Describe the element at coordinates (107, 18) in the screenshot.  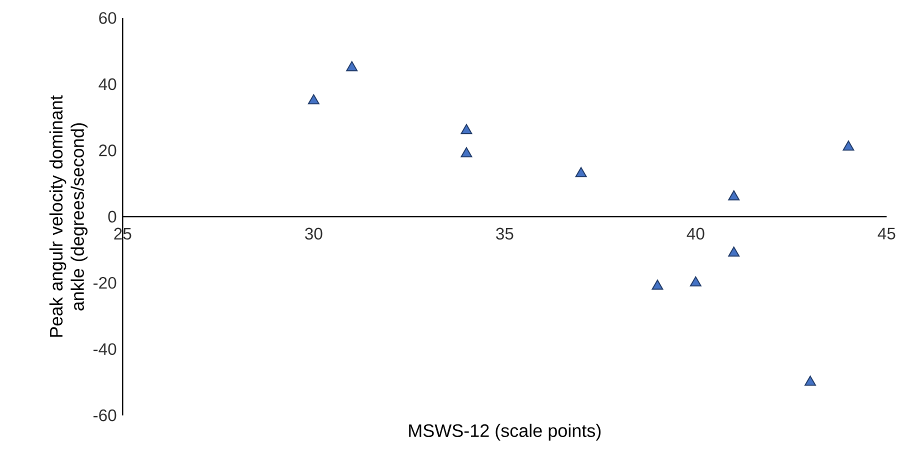
I see `y-tick-label: 60` at that location.